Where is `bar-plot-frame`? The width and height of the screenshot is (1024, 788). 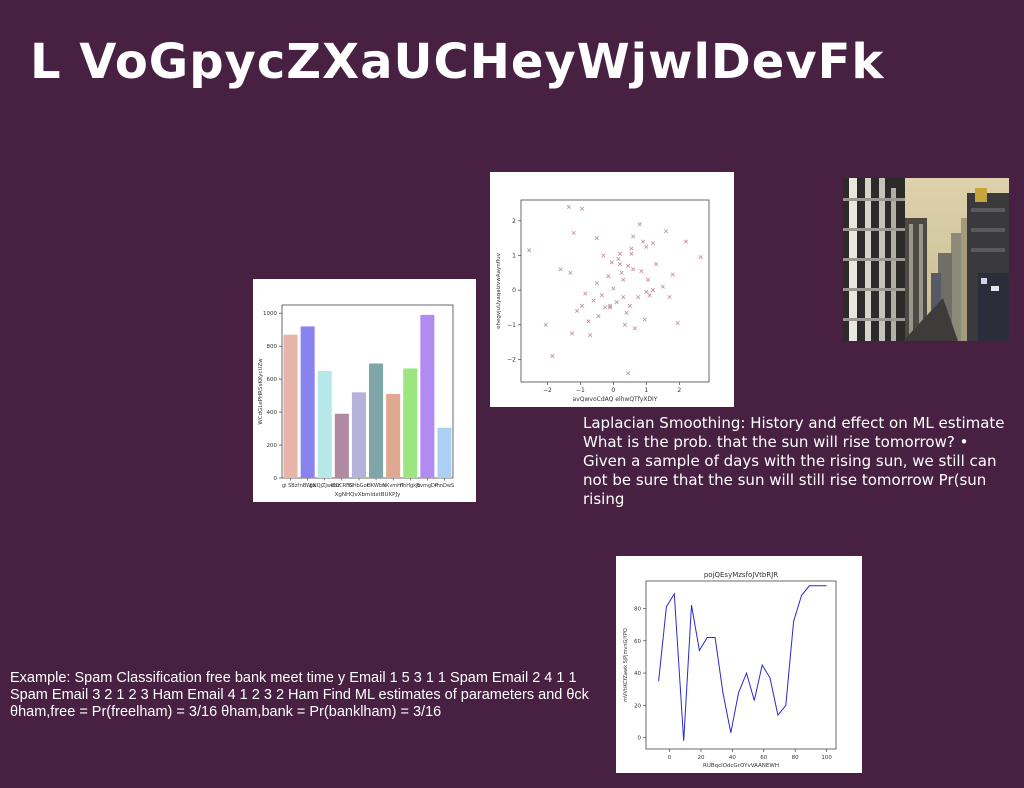
bar-plot-frame is located at coordinates (367, 391).